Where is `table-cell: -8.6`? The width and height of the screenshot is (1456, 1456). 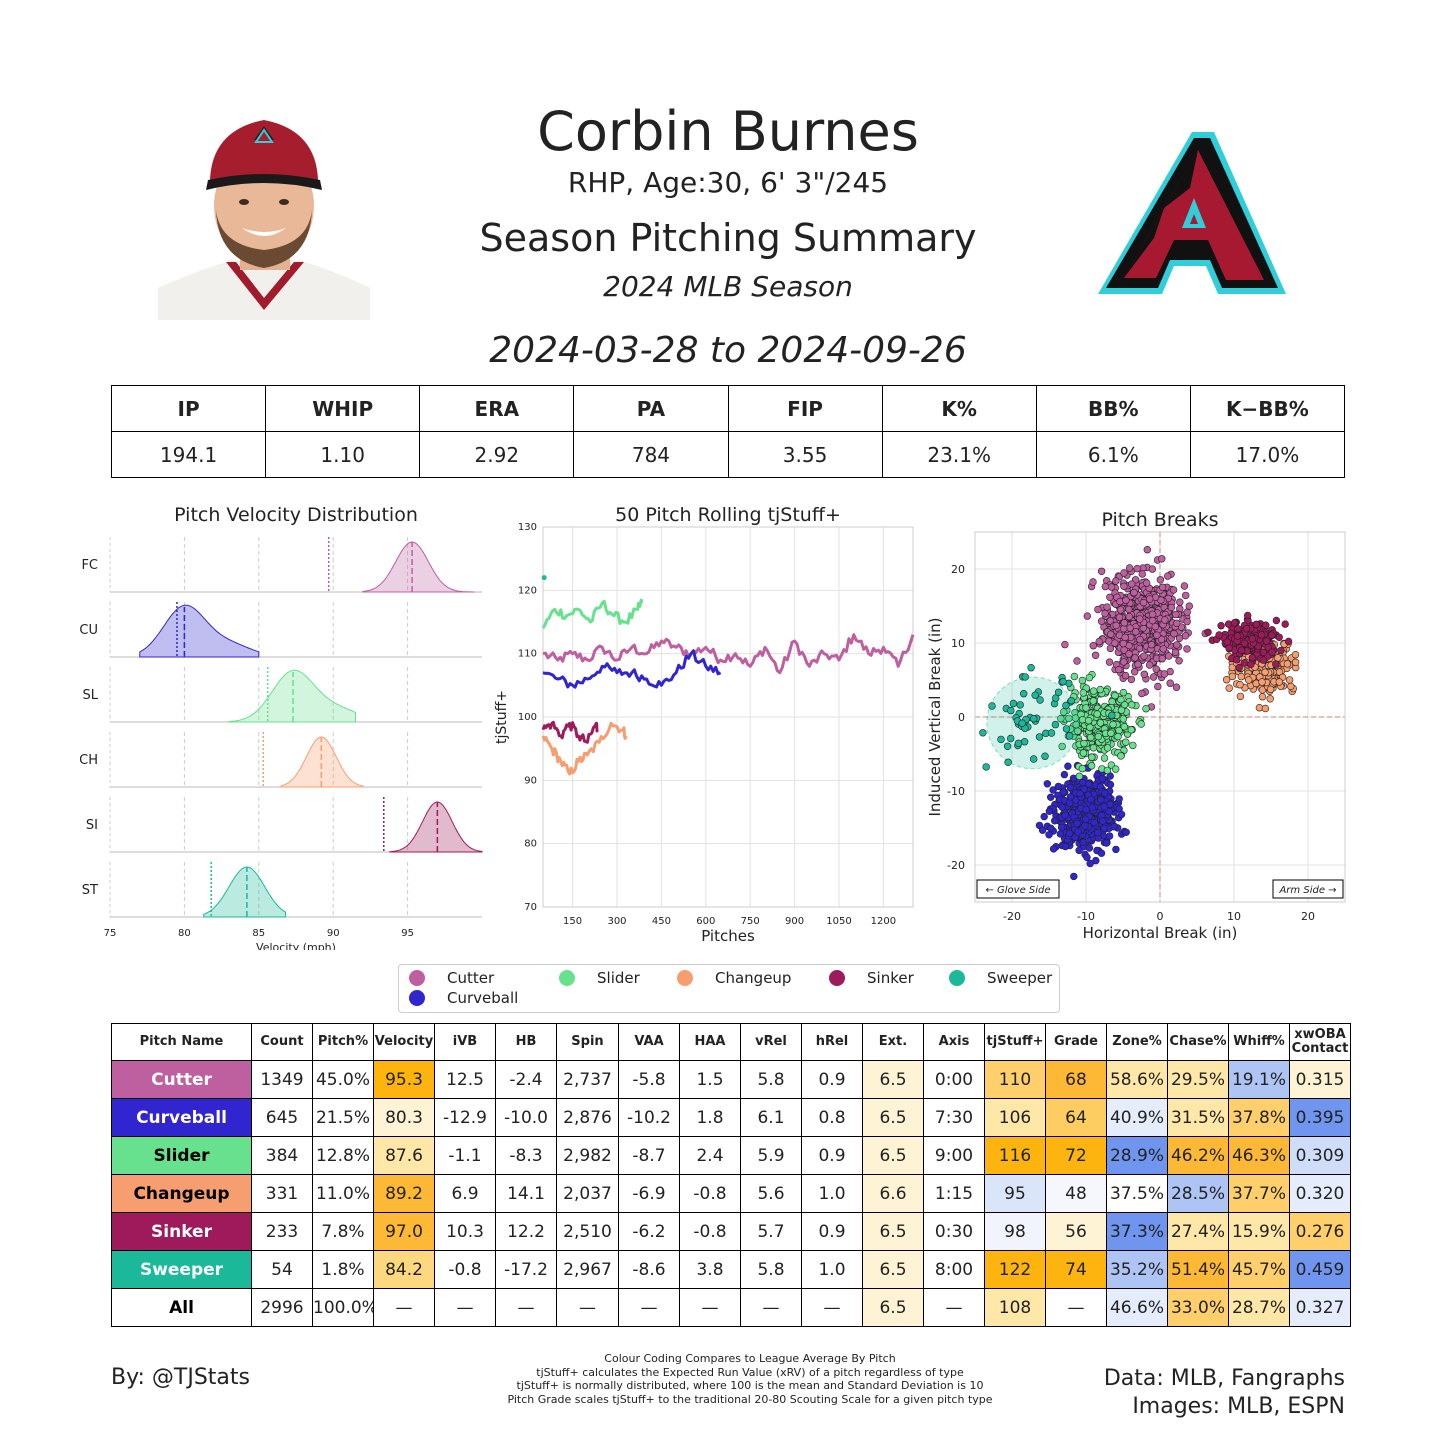 table-cell: -8.6 is located at coordinates (649, 1269).